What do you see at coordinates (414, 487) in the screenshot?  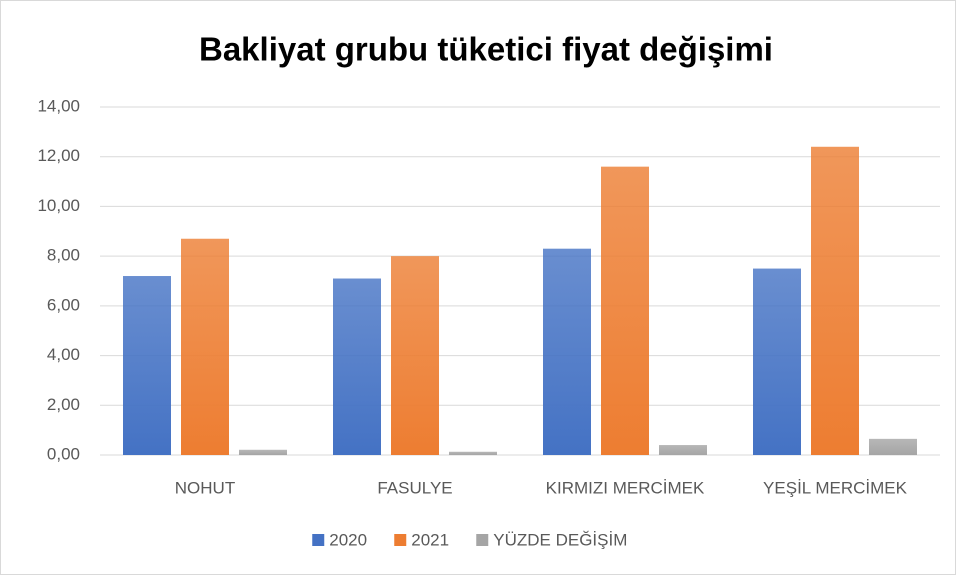 I see `x-tick-label: FASULYE` at bounding box center [414, 487].